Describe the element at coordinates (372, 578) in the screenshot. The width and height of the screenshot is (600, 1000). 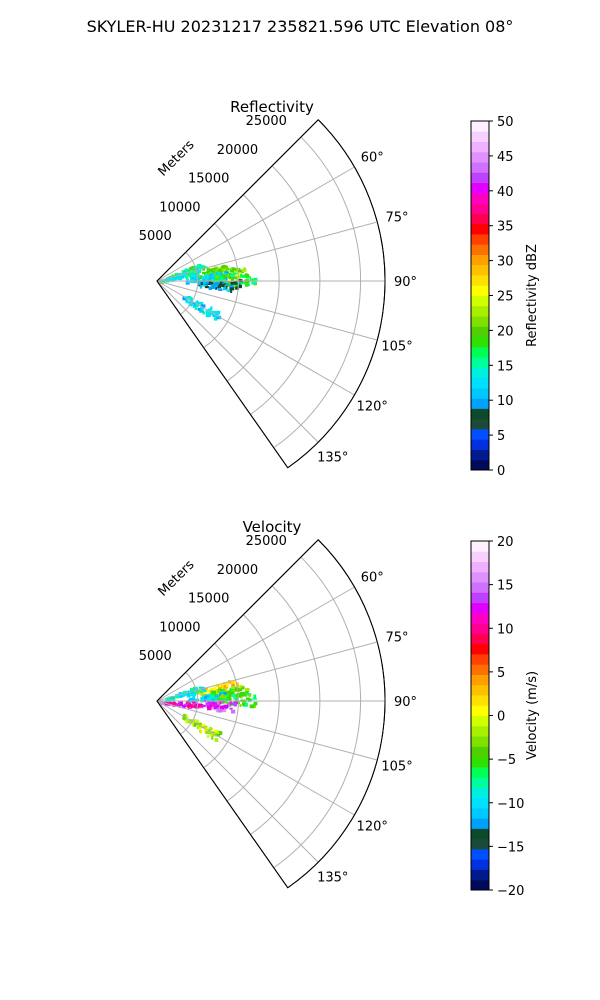
I see `azimuth-tick-label: 60°` at that location.